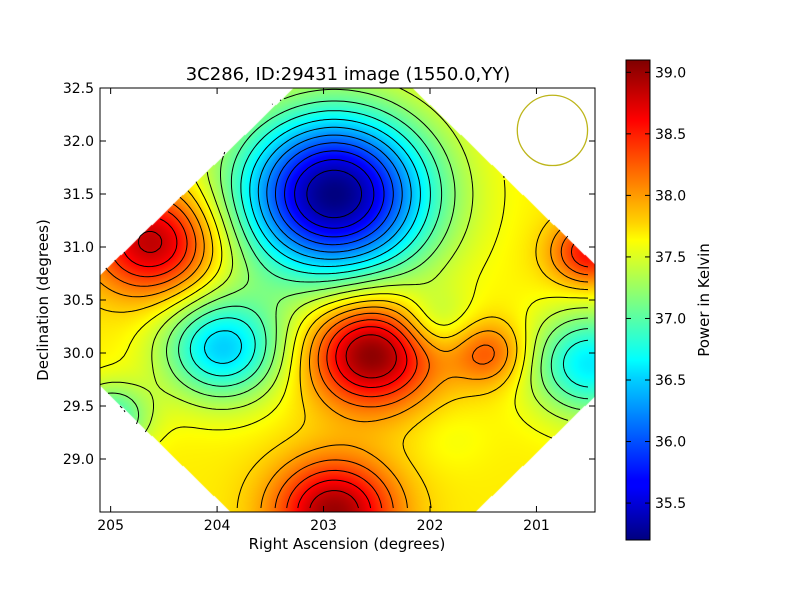 This screenshot has height=600, width=800. What do you see at coordinates (78, 301) in the screenshot?
I see `y-tick-label: 30.5` at bounding box center [78, 301].